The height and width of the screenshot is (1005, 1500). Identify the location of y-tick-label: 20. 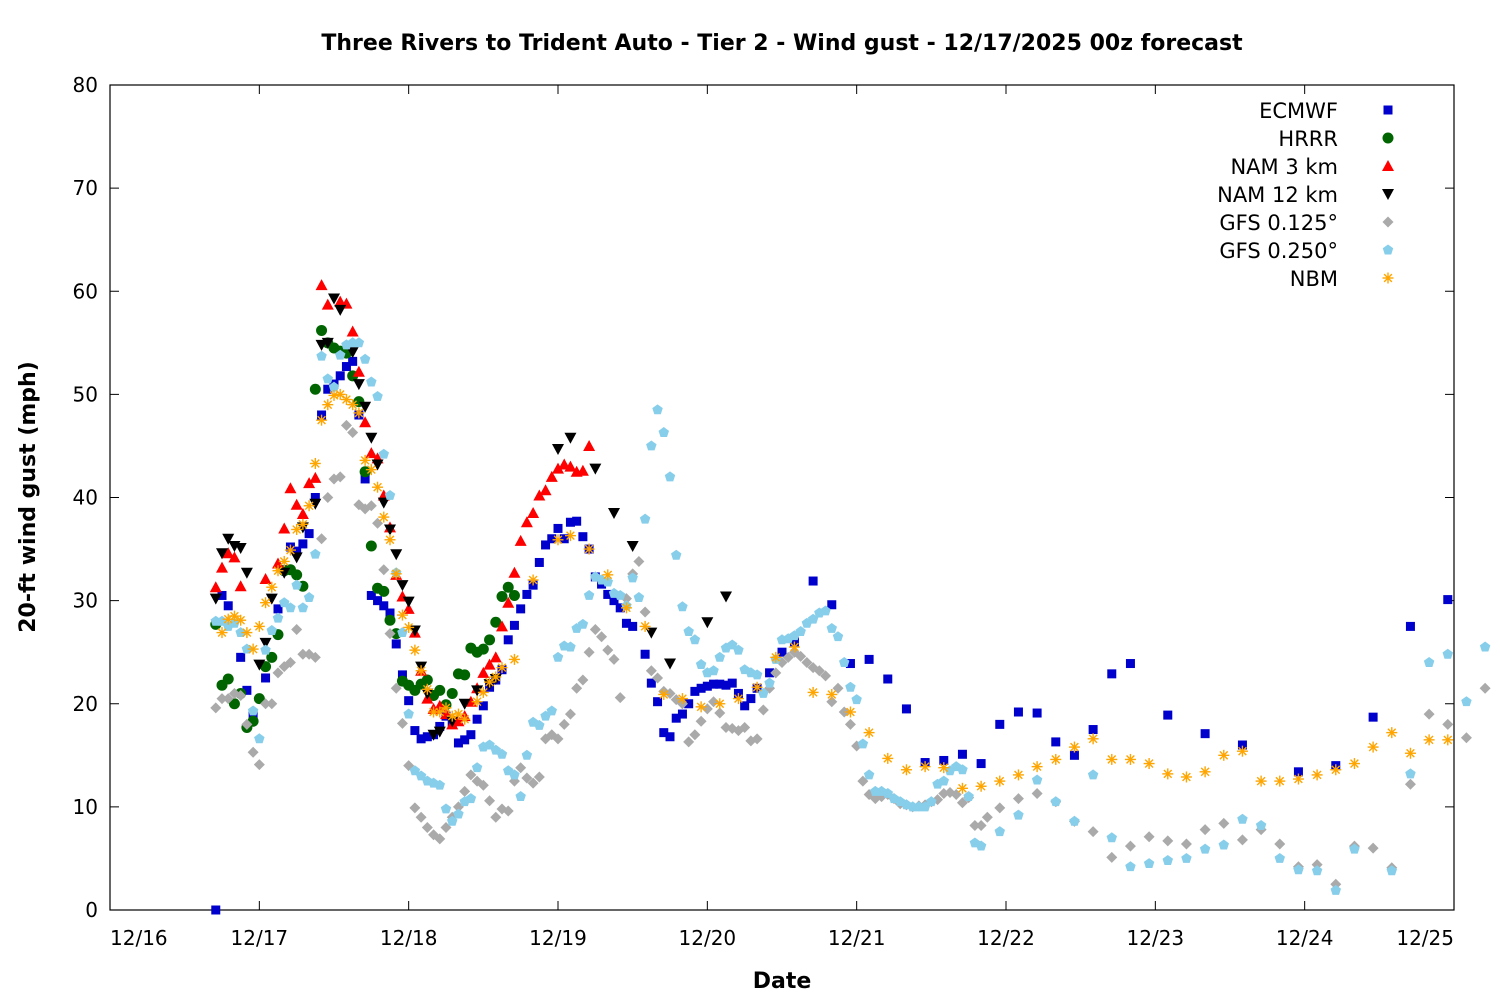
(85, 704).